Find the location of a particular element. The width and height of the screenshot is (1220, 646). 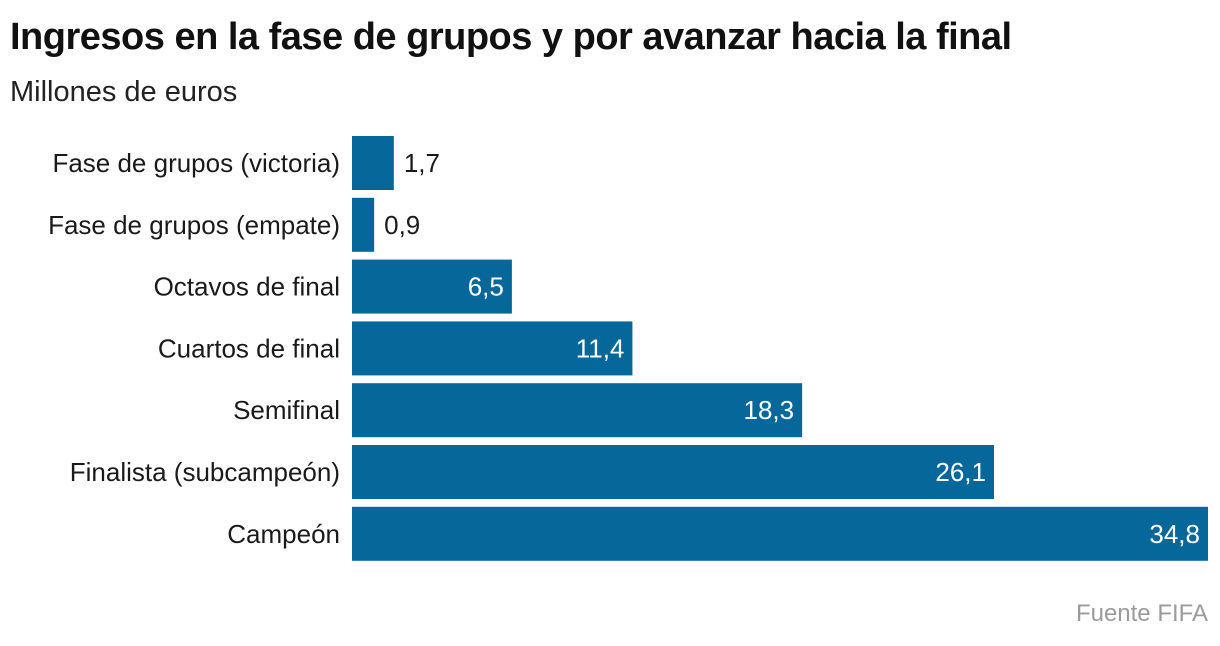

category-label: Octavos de final is located at coordinates (247, 287).